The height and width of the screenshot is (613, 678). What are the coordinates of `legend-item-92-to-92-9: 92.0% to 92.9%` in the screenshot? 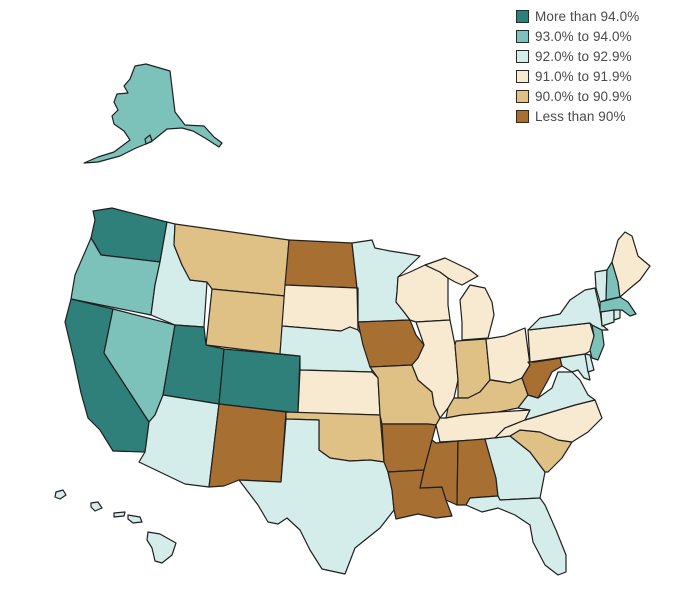 It's located at (577, 56).